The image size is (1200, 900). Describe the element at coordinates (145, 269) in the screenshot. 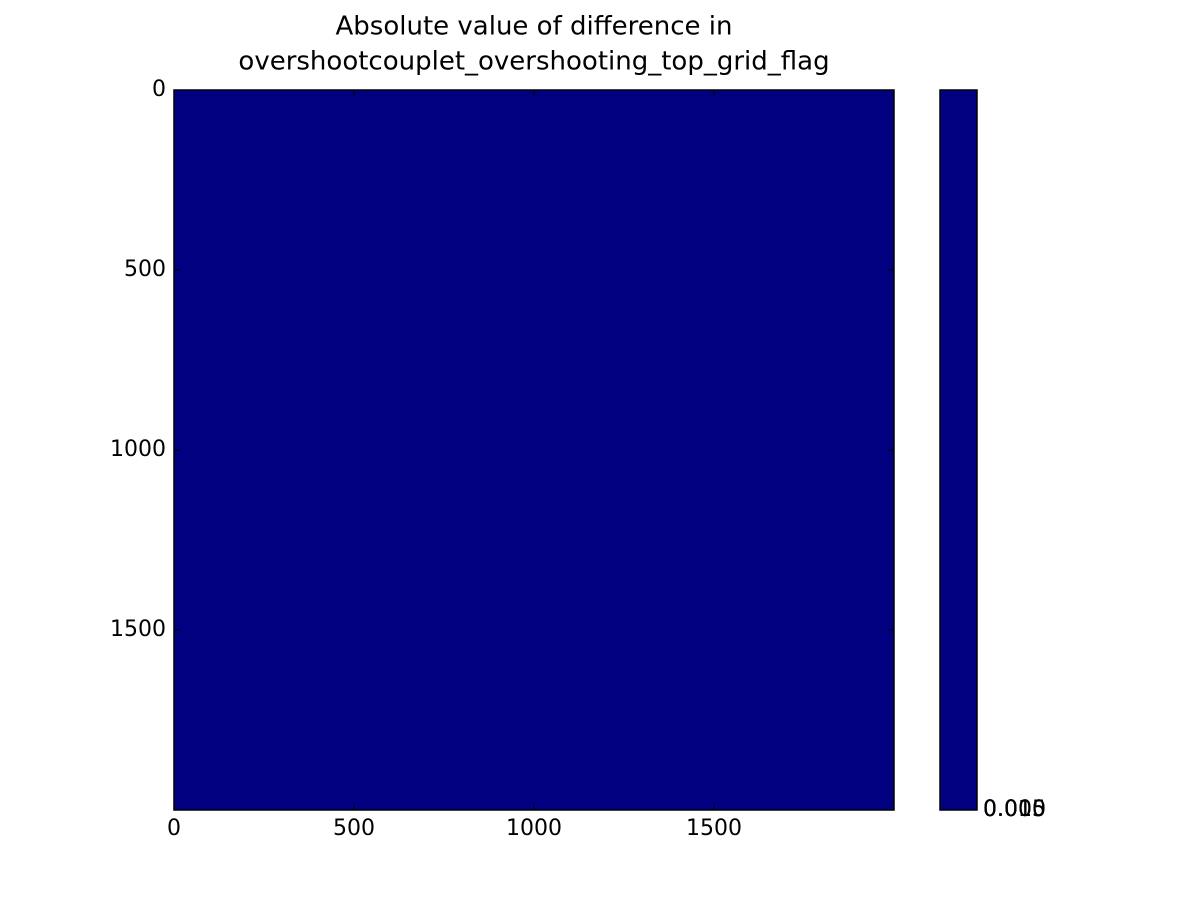

I see `y-tick-label: 500` at that location.